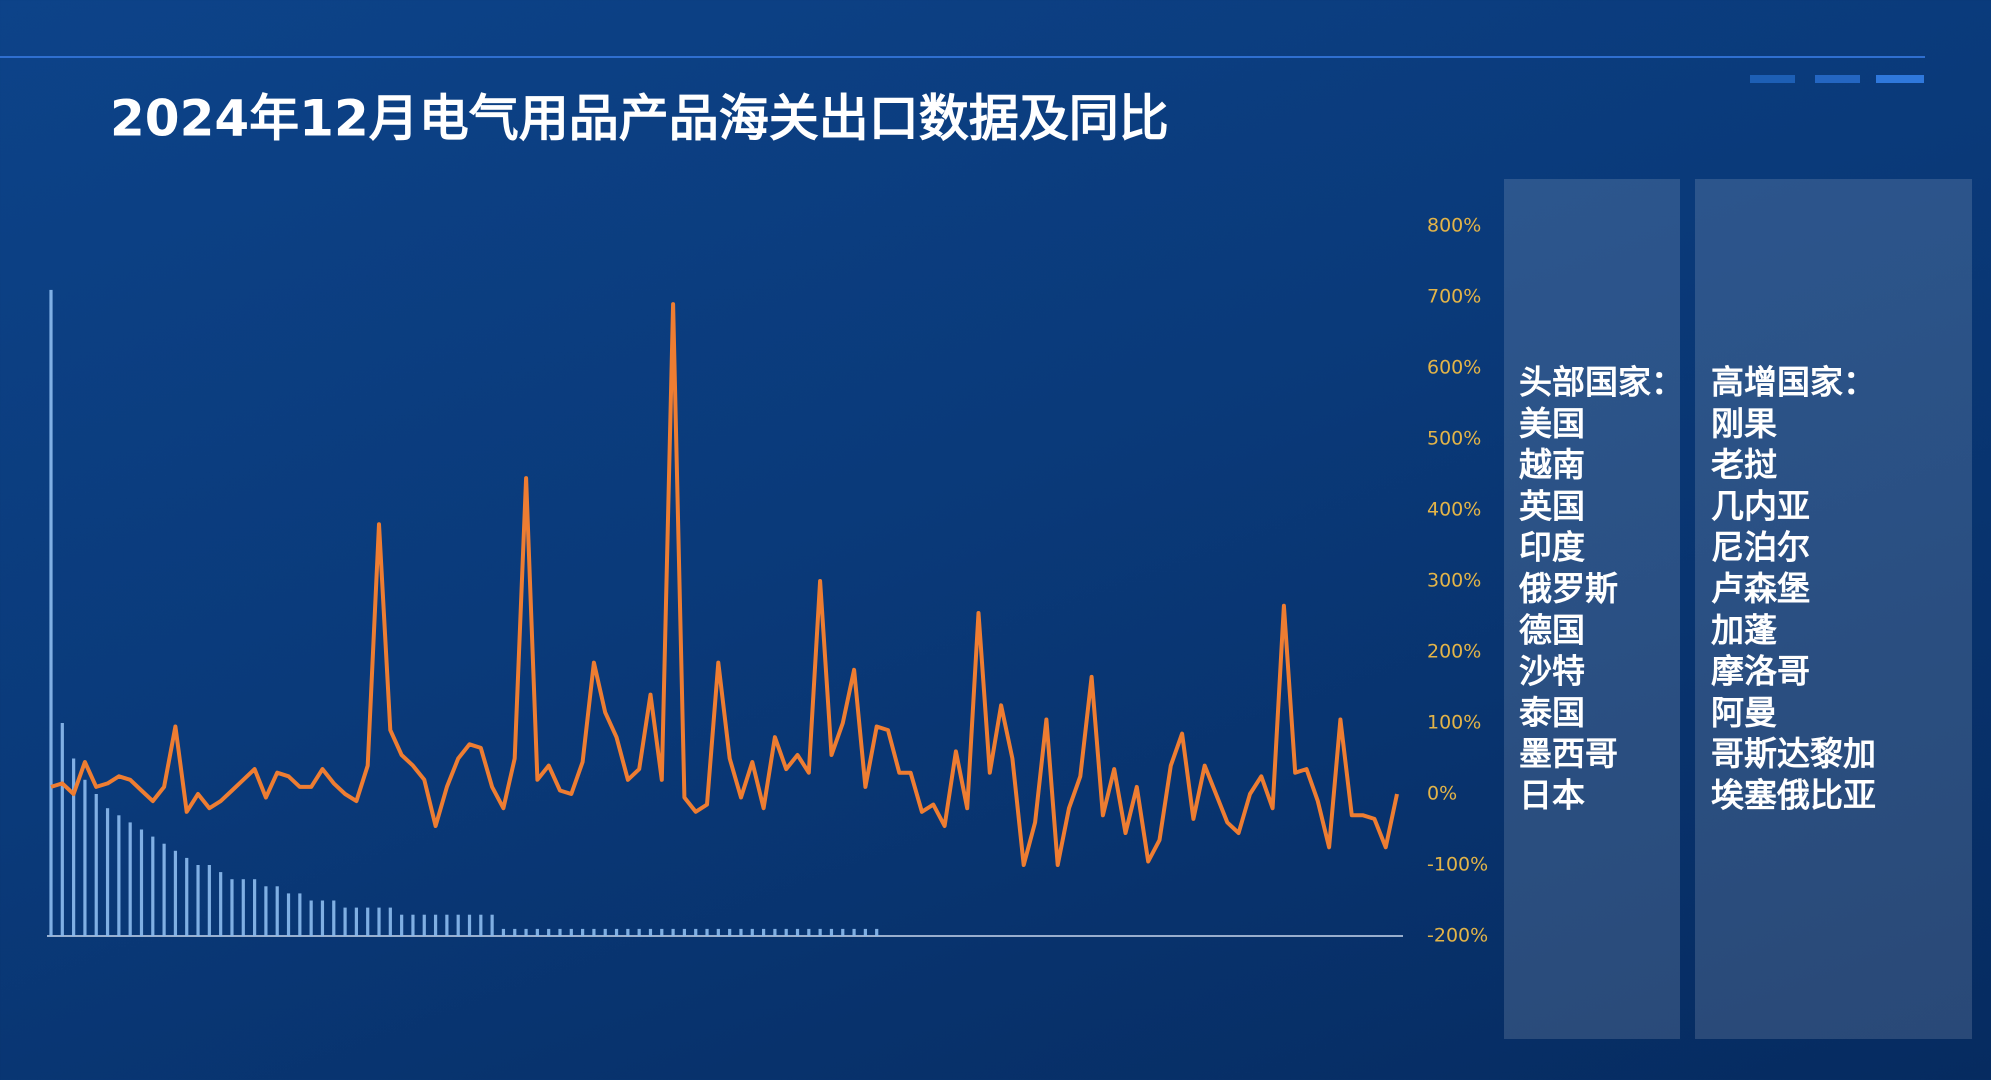 This screenshot has width=1991, height=1080. I want to click on panel-item: 越南, so click(1552, 464).